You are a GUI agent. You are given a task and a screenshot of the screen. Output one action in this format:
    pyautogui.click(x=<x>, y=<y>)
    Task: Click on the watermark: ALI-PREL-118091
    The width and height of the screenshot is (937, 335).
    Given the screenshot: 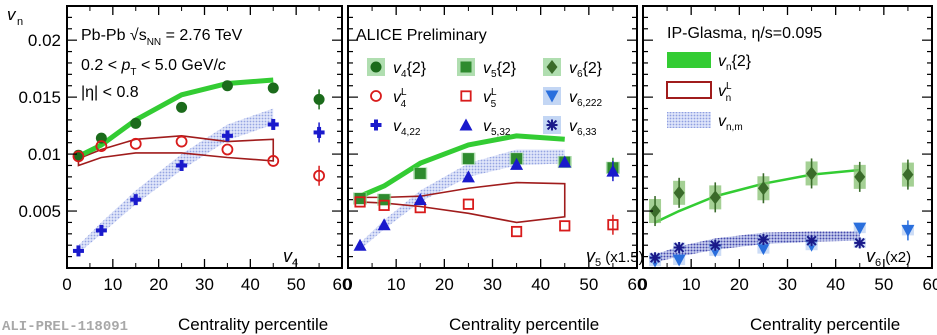 What is the action you would take?
    pyautogui.click(x=65, y=327)
    